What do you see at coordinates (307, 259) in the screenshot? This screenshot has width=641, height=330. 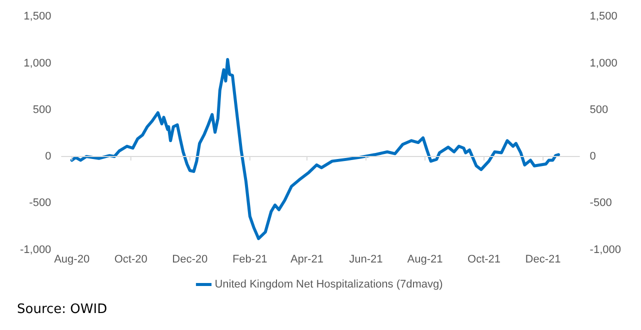 I see `x-tick-label: Apr-21` at bounding box center [307, 259].